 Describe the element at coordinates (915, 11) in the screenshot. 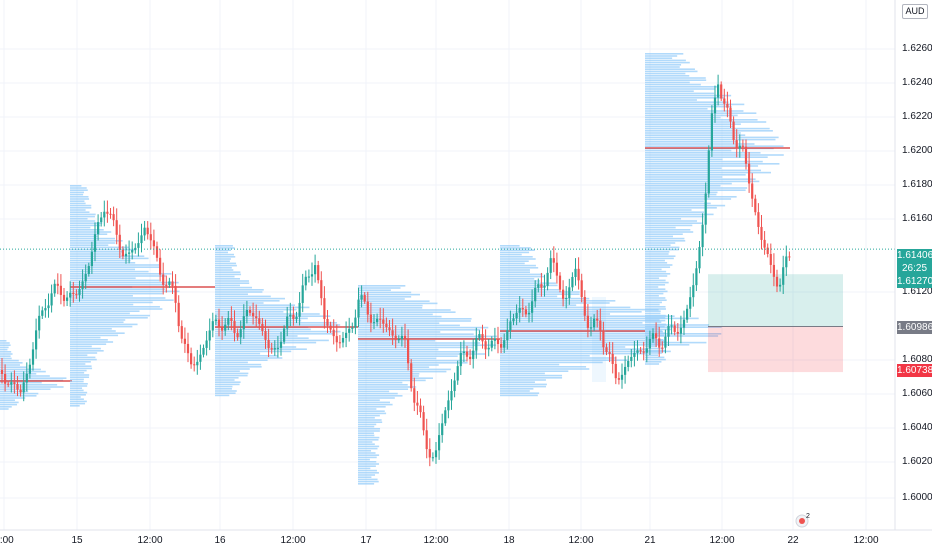

I see `currency-label: AUD` at that location.